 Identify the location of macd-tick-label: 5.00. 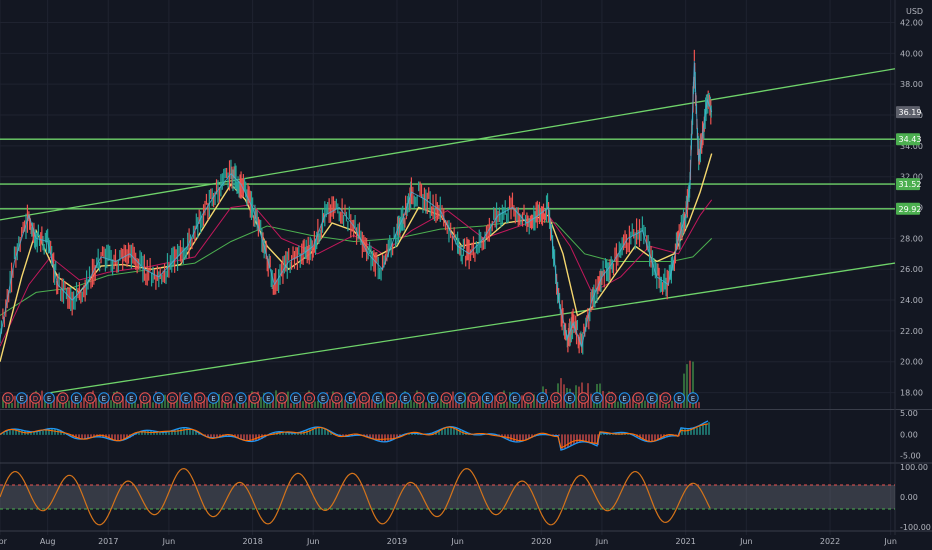
(909, 413).